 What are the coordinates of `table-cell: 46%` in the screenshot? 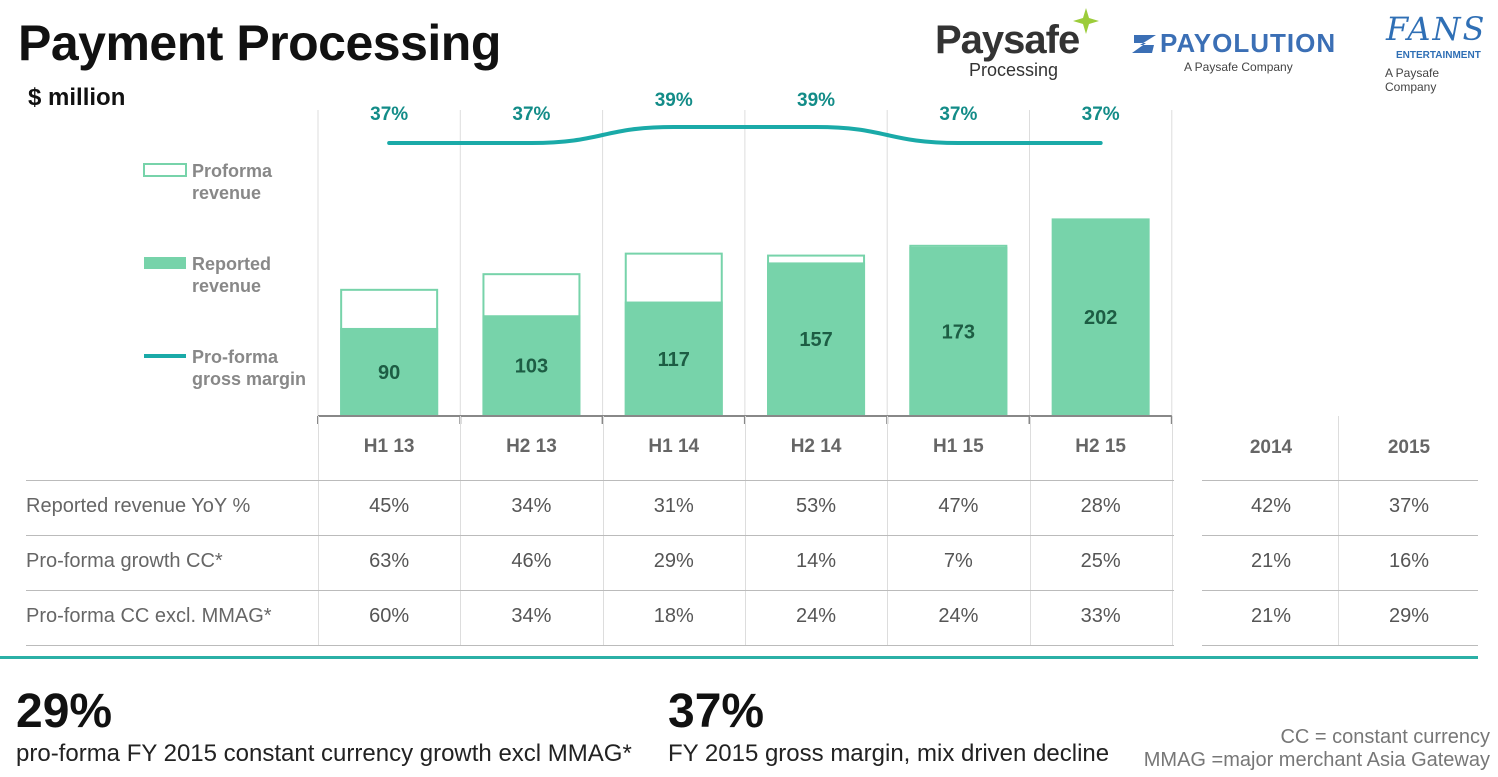 It's located at (531, 561).